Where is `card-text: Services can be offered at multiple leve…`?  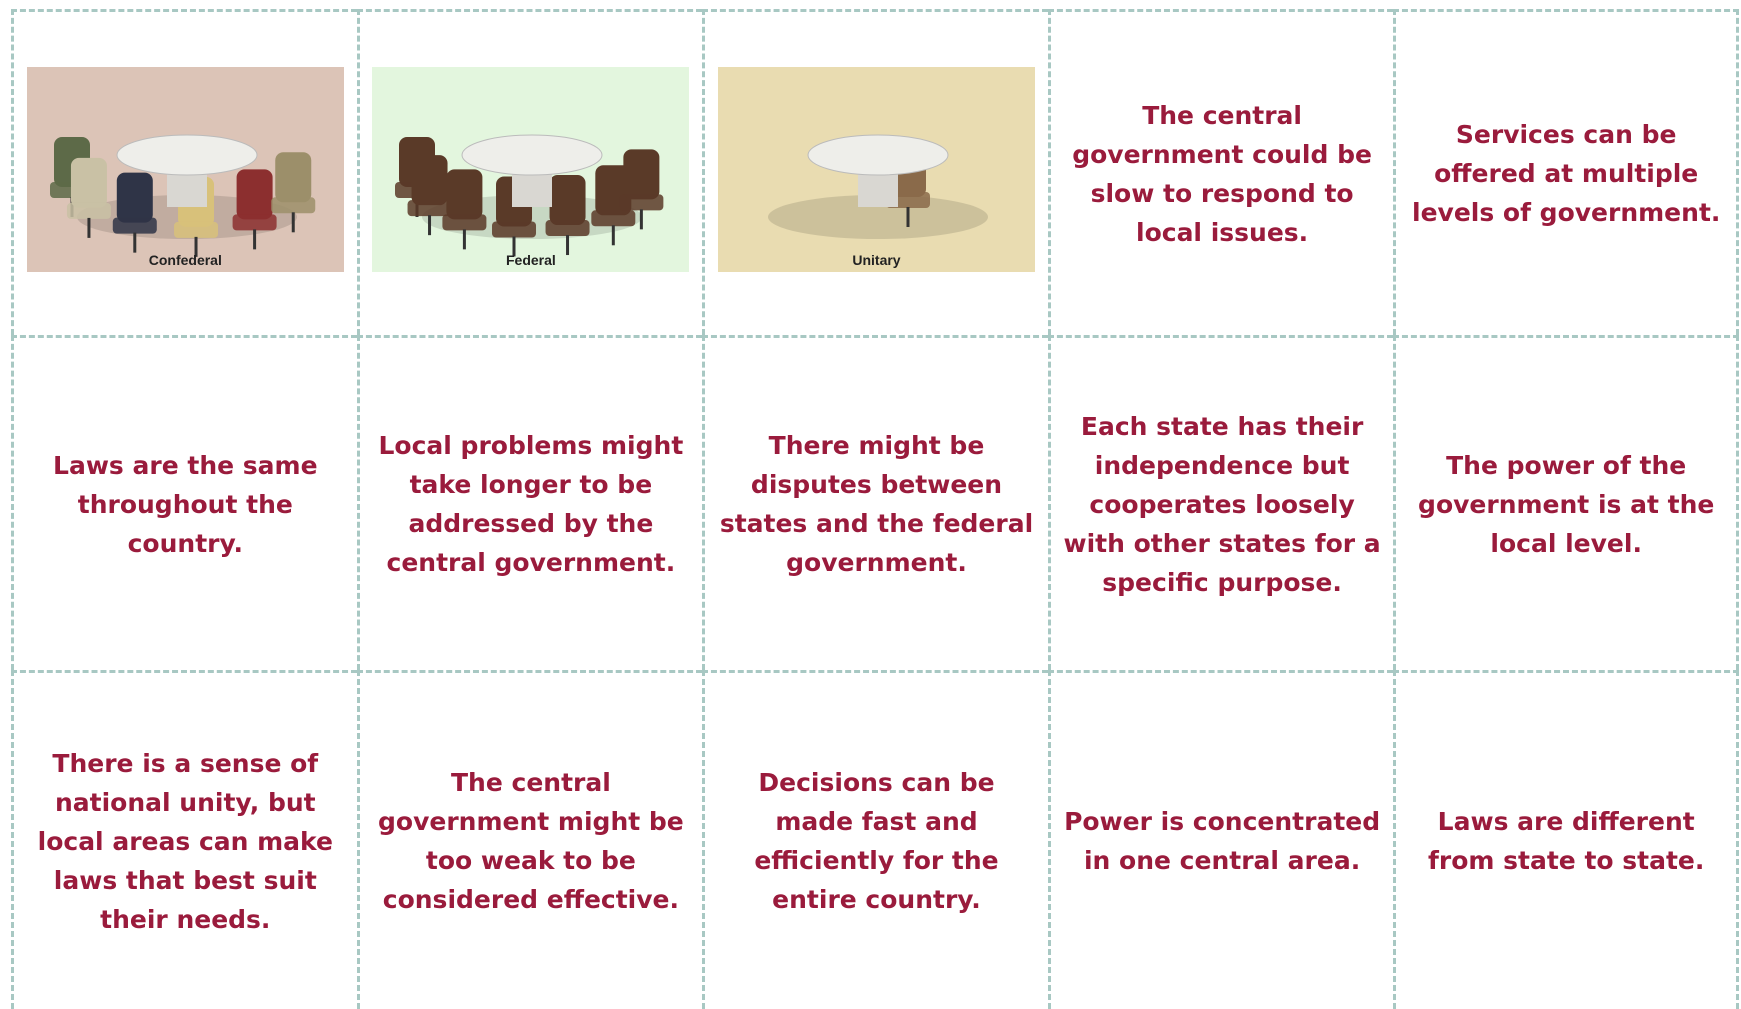
card-text: Services can be offered at multiple leve… is located at coordinates (1566, 173).